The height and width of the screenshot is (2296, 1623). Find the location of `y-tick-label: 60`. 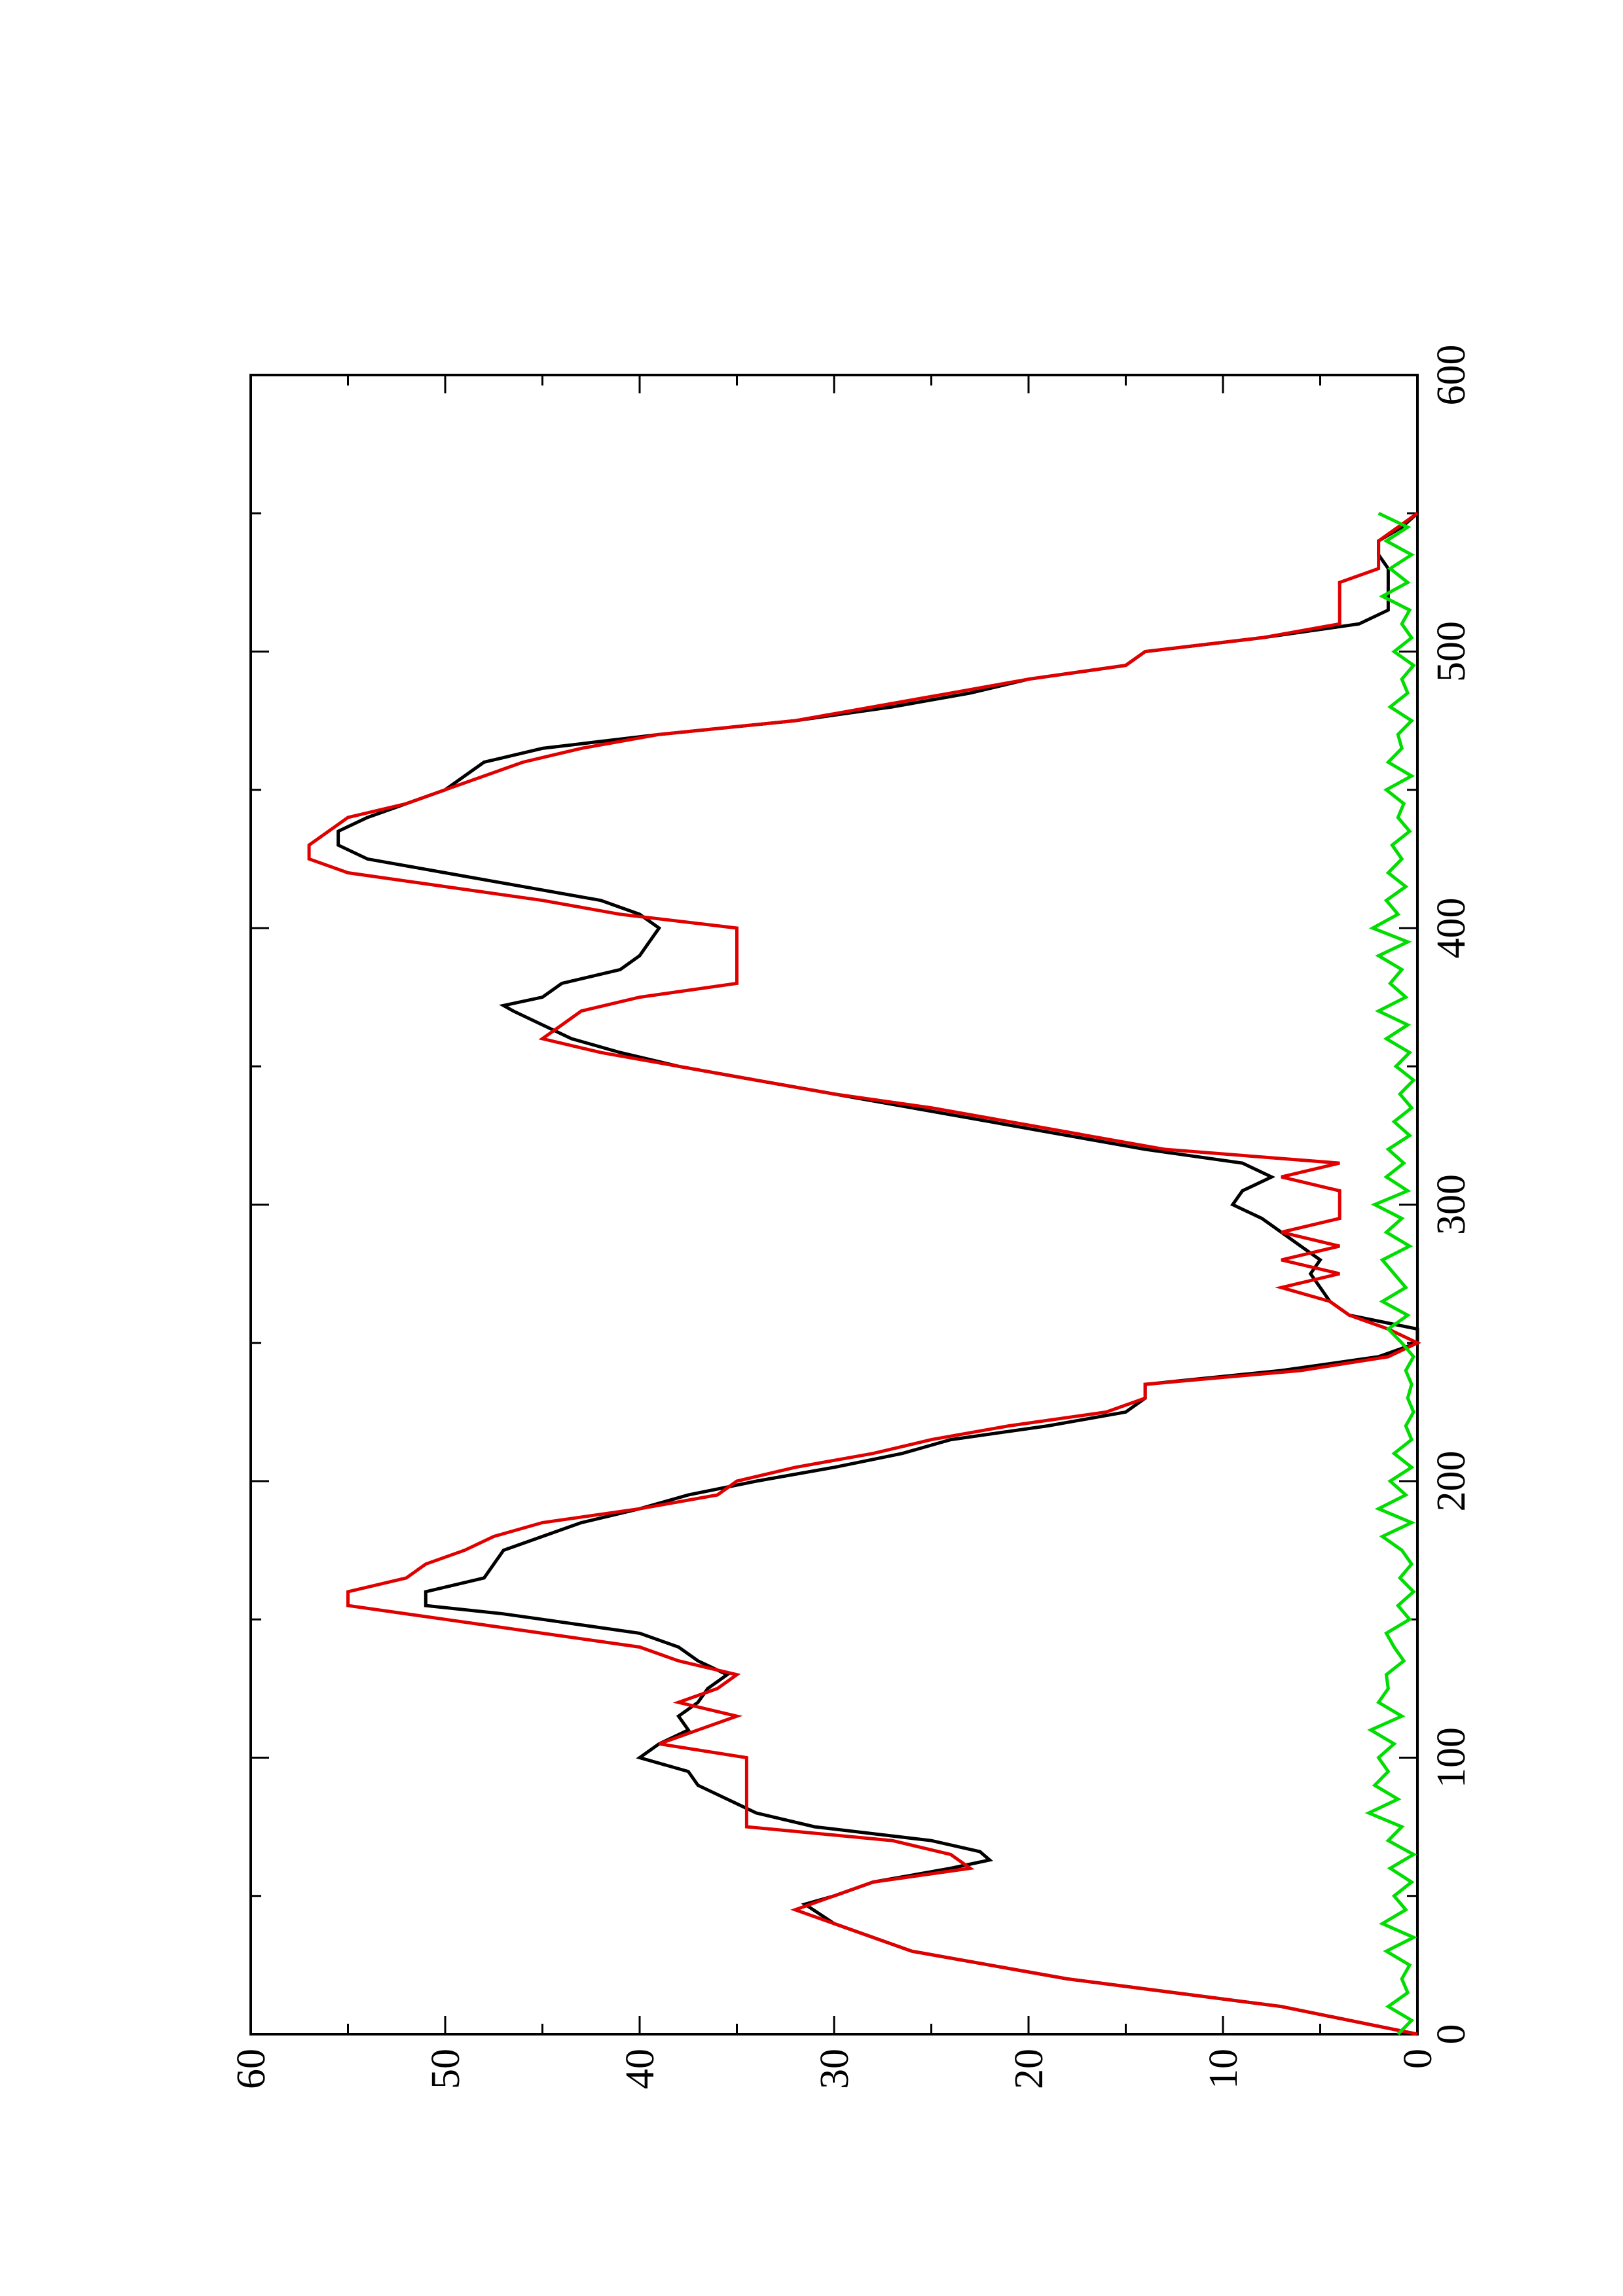

y-tick-label: 60 is located at coordinates (251, 2069).